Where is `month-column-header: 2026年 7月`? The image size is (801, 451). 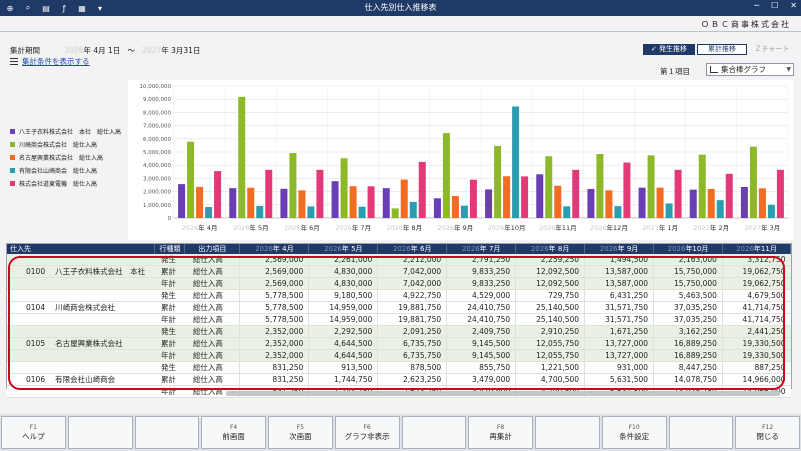
month-column-header: 2026年 7月 is located at coordinates (481, 249).